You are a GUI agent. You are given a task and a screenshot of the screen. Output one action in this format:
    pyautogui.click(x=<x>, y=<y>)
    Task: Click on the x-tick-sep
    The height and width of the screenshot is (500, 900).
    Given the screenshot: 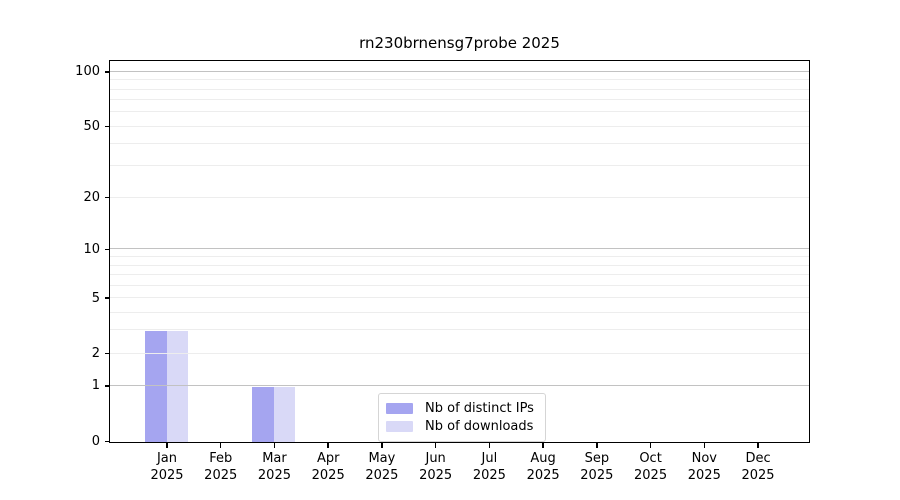 What is the action you would take?
    pyautogui.click(x=597, y=445)
    